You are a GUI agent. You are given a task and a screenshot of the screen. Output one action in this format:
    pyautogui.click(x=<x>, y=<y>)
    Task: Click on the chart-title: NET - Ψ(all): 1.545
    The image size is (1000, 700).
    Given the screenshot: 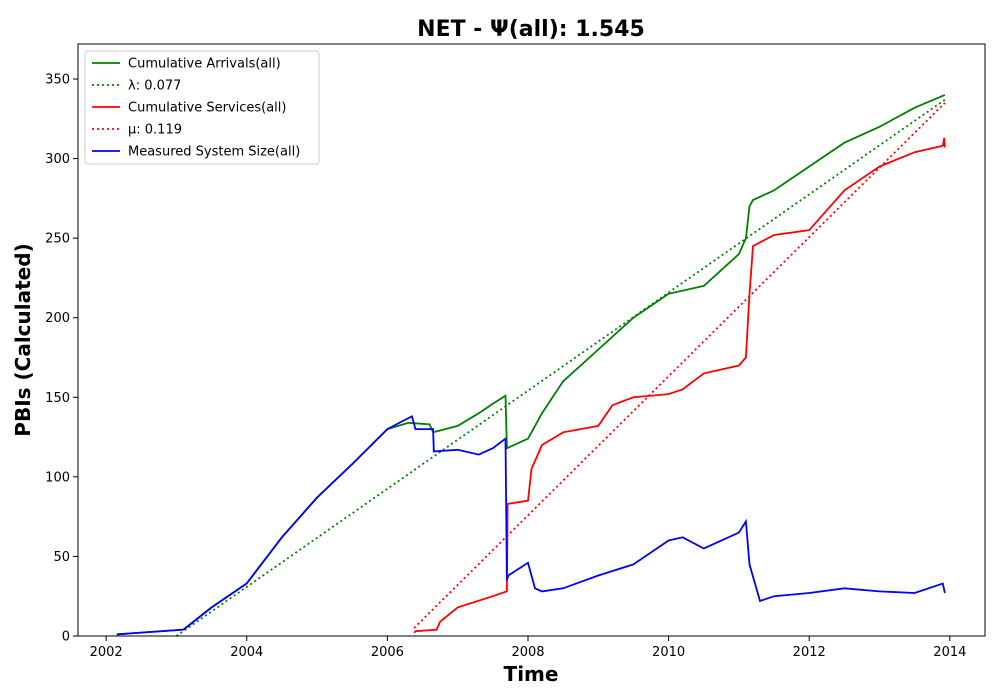 What is the action you would take?
    pyautogui.click(x=531, y=29)
    